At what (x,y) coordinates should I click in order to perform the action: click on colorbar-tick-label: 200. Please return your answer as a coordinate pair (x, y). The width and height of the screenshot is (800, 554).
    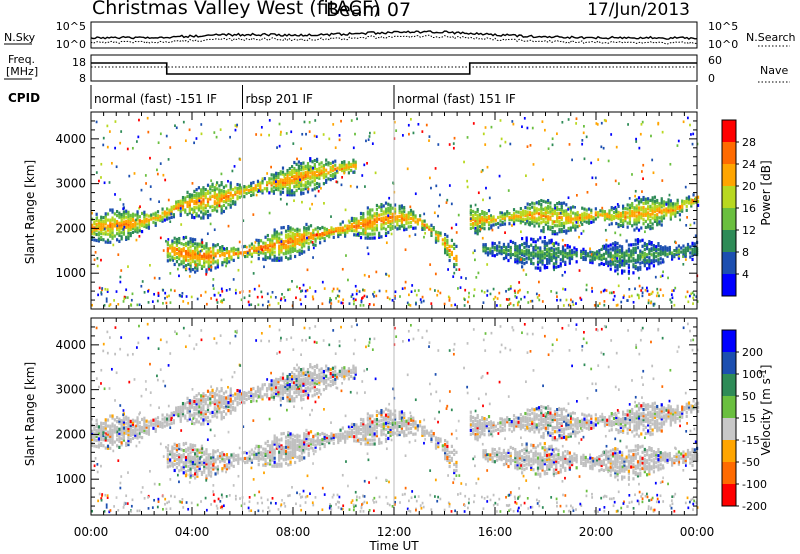
    Looking at the image, I should click on (752, 352).